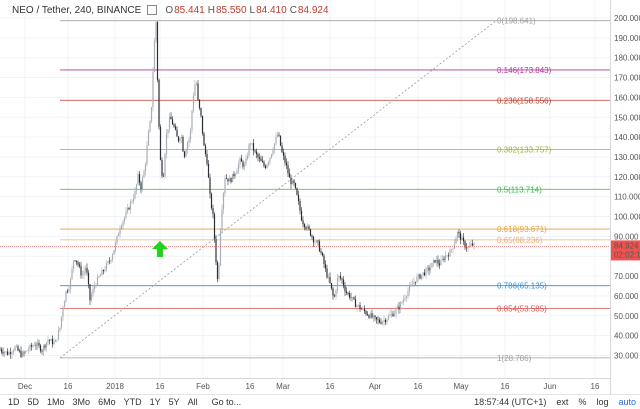  What do you see at coordinates (330, 386) in the screenshot?
I see `time-tick-label: 16` at bounding box center [330, 386].